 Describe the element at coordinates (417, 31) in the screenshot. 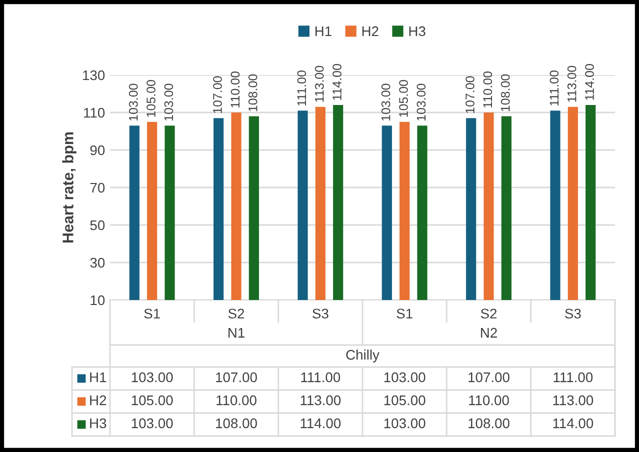

I see `legend-label: H3` at that location.